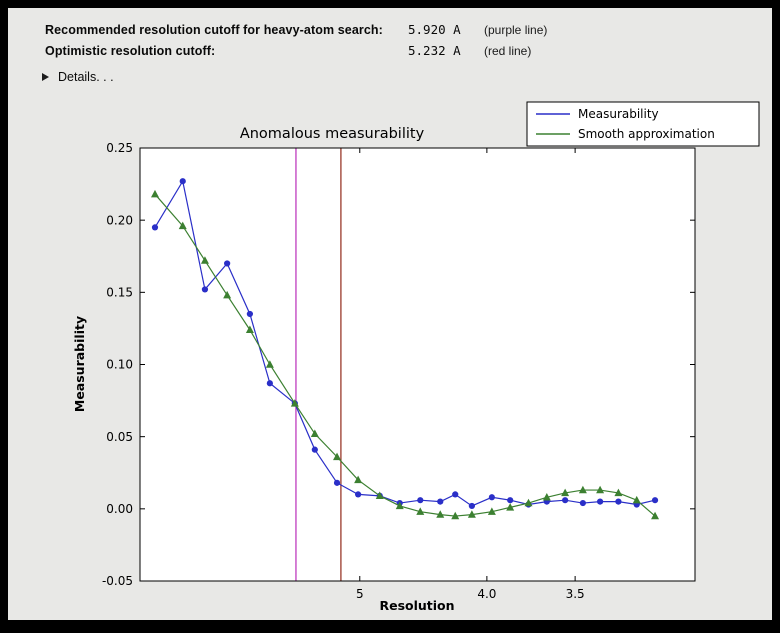 The image size is (780, 633). I want to click on y-axis-label: Measurability, so click(79, 364).